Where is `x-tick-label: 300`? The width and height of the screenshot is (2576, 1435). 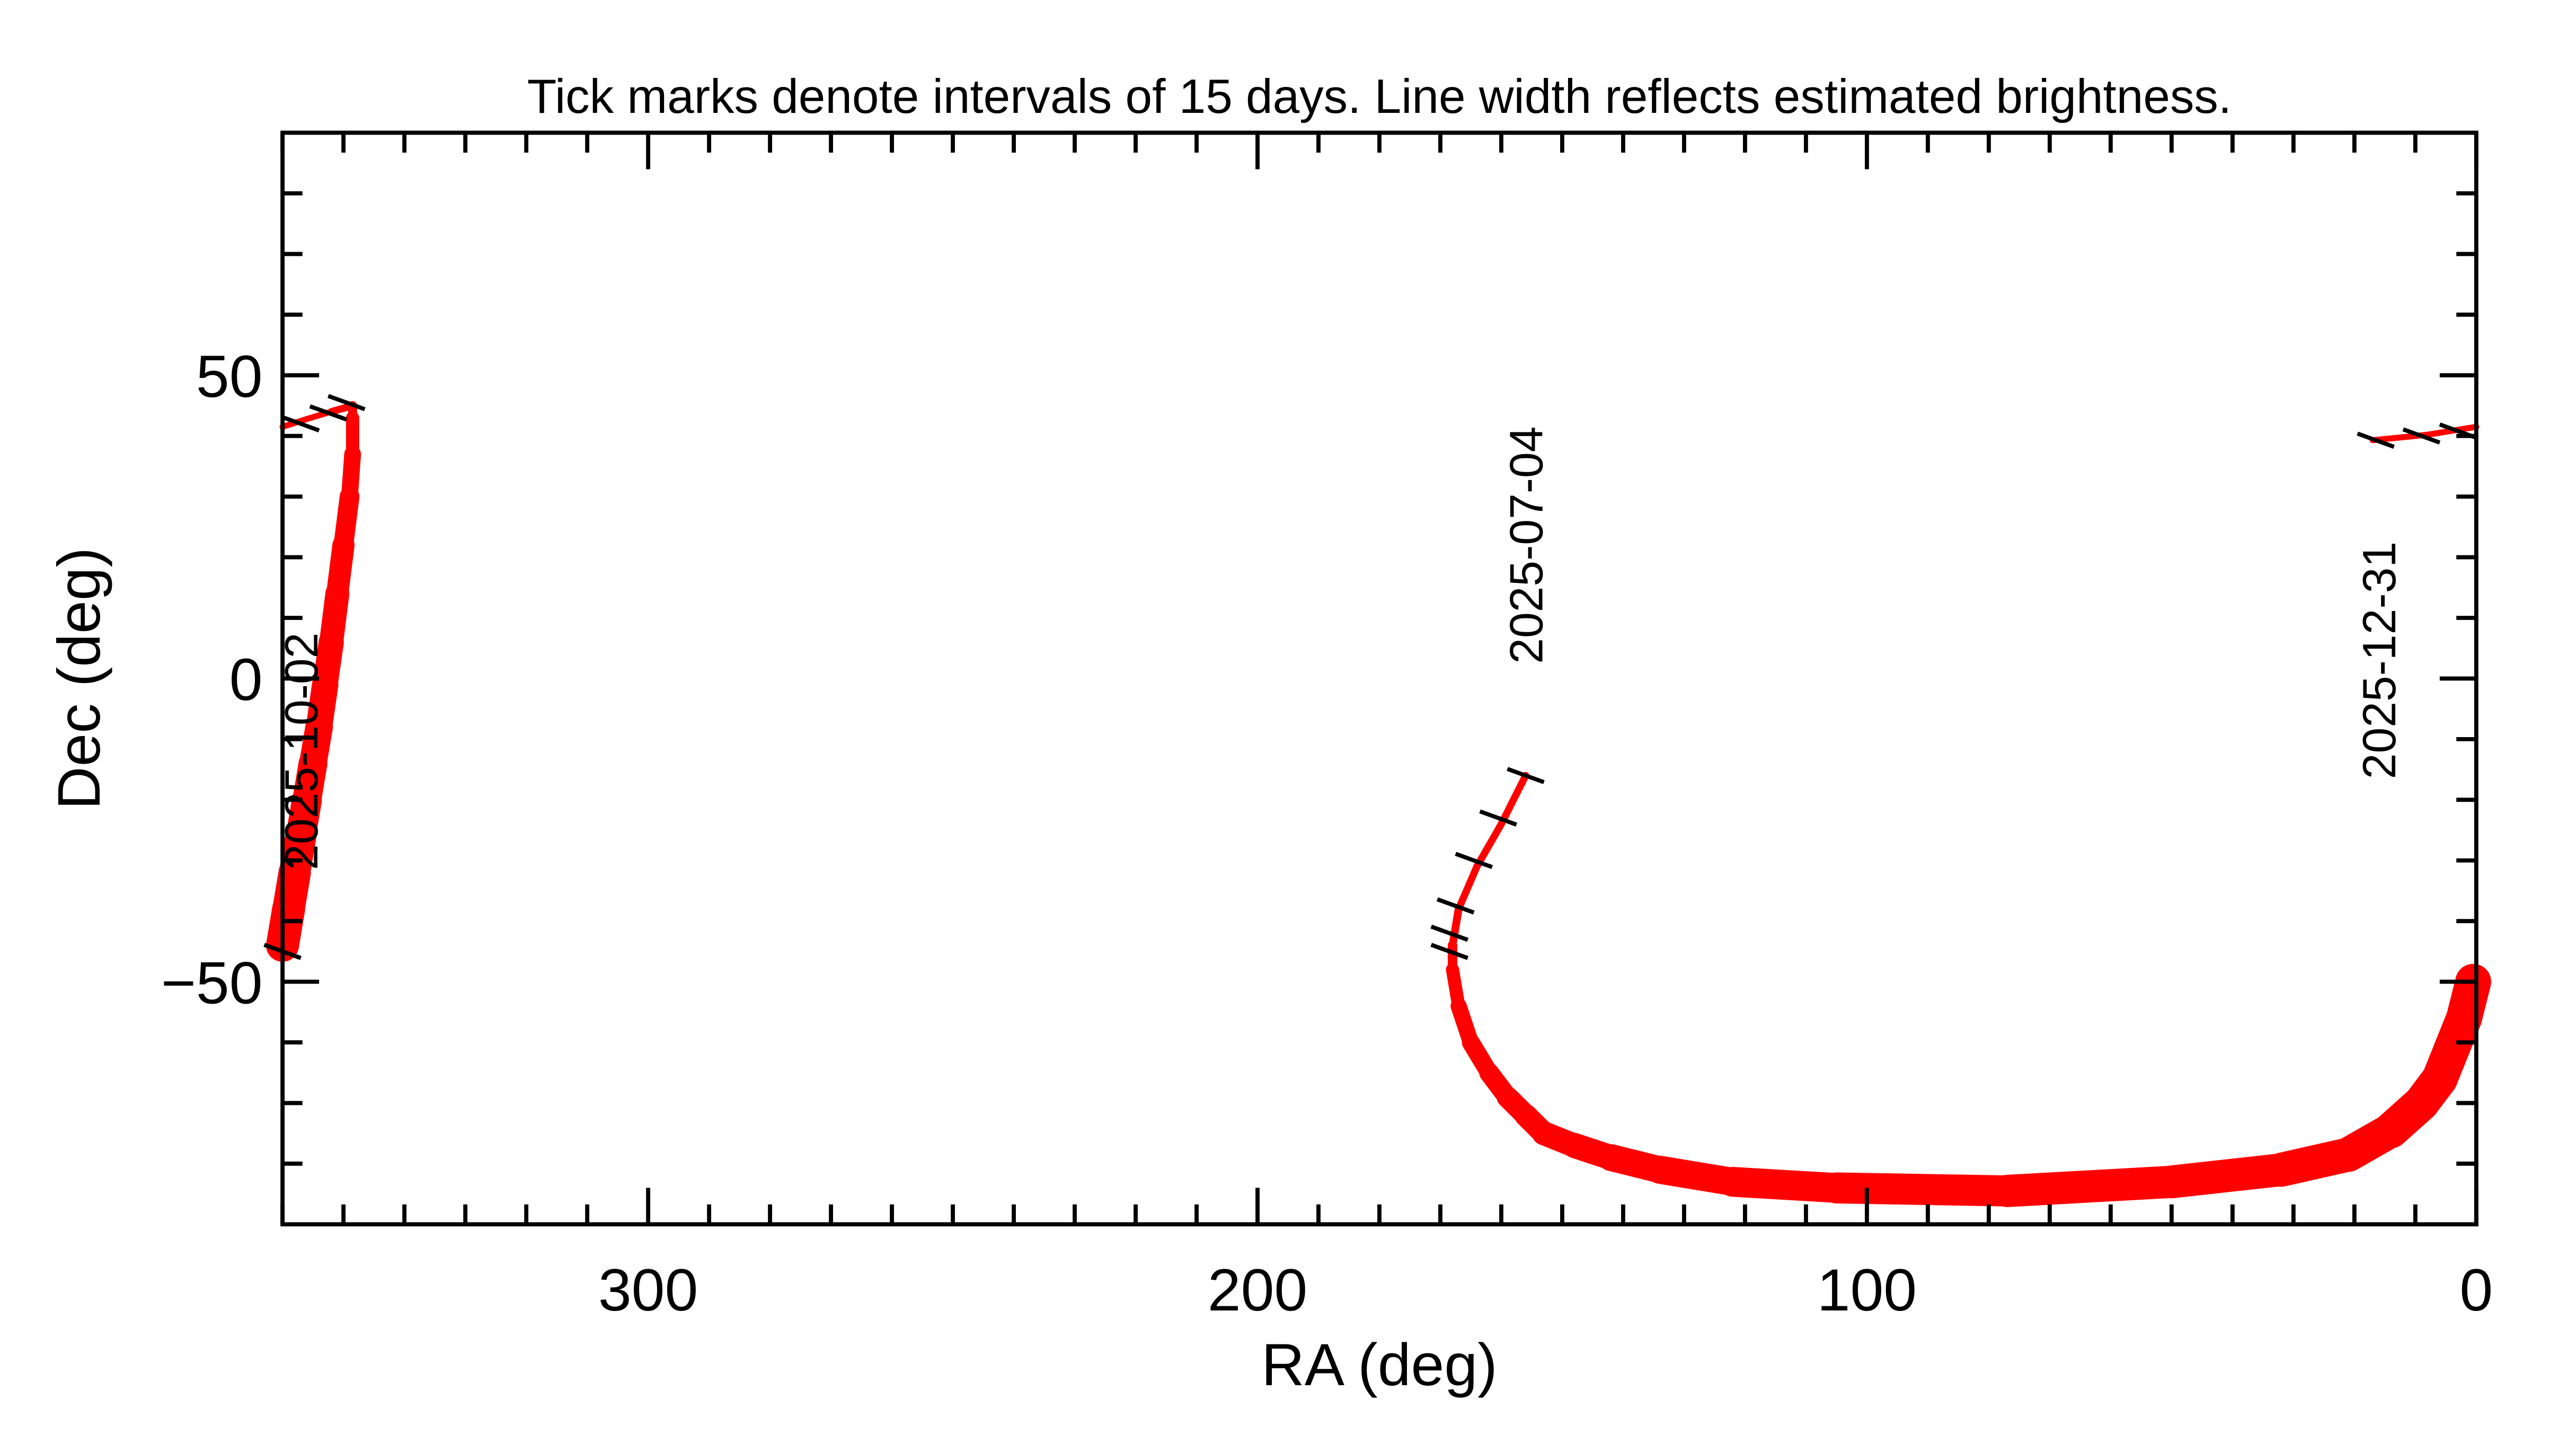 x-tick-label: 300 is located at coordinates (648, 1289).